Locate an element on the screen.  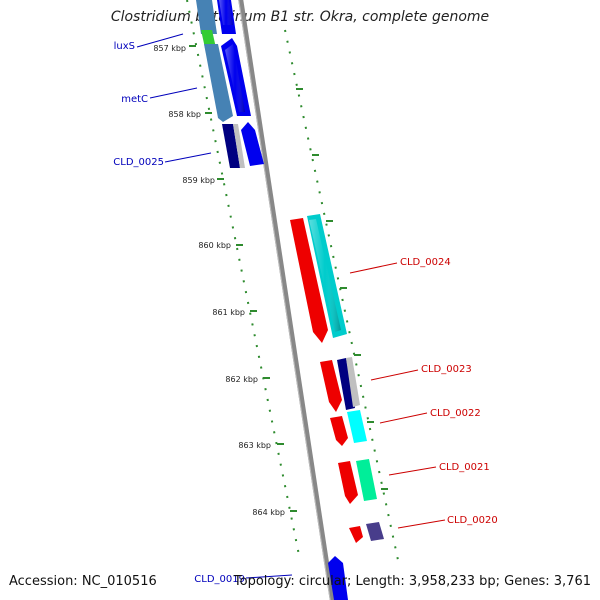
scale-label: 863 kbp is located at coordinates (254, 445).